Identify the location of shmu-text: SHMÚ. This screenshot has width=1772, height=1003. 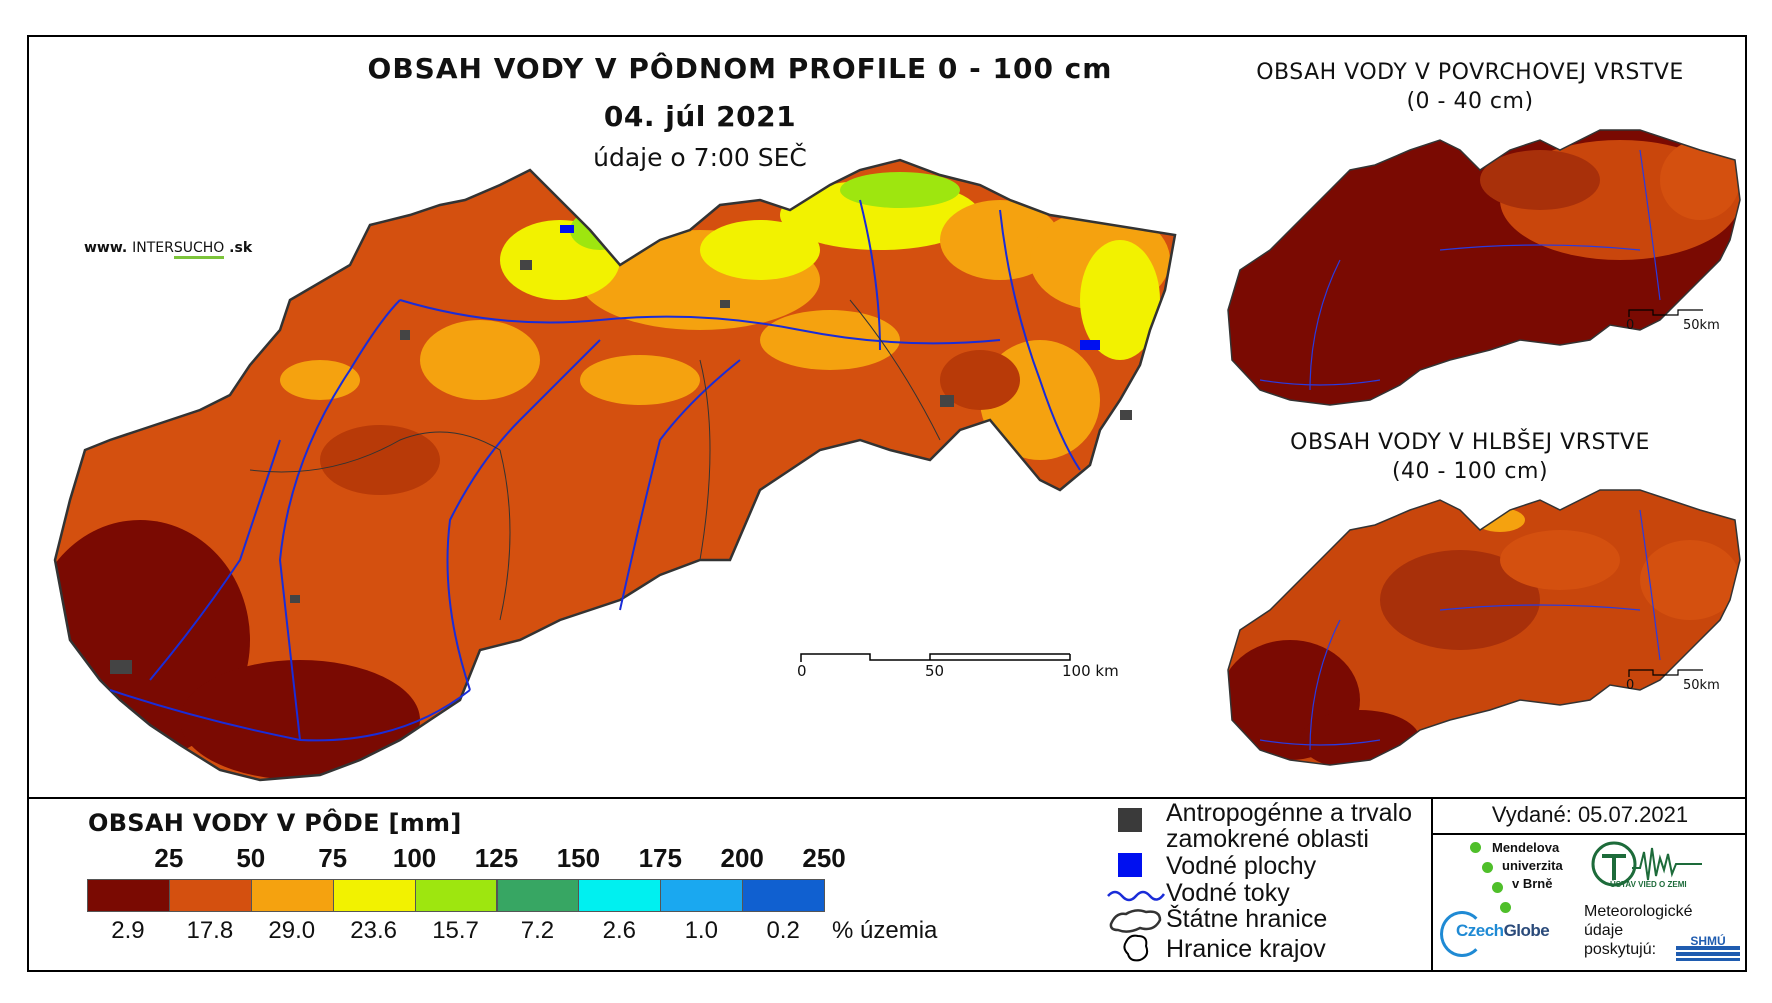
(1708, 941).